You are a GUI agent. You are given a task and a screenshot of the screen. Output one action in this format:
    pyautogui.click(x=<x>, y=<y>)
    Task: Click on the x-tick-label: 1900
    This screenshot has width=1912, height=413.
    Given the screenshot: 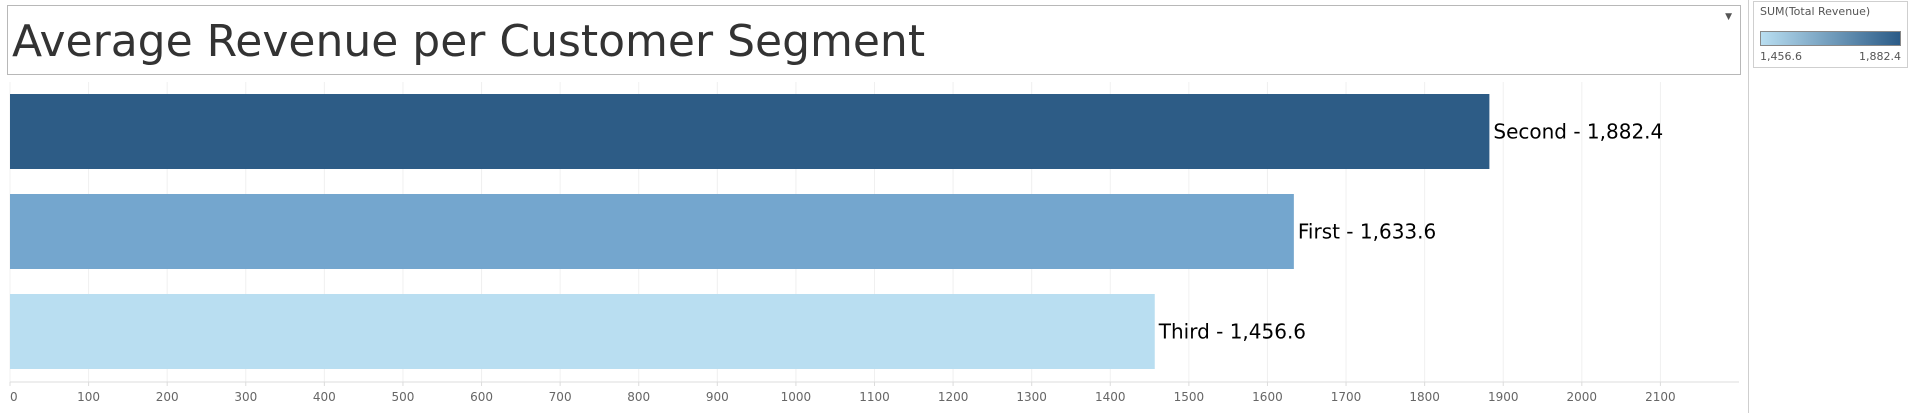 What is the action you would take?
    pyautogui.click(x=1503, y=397)
    